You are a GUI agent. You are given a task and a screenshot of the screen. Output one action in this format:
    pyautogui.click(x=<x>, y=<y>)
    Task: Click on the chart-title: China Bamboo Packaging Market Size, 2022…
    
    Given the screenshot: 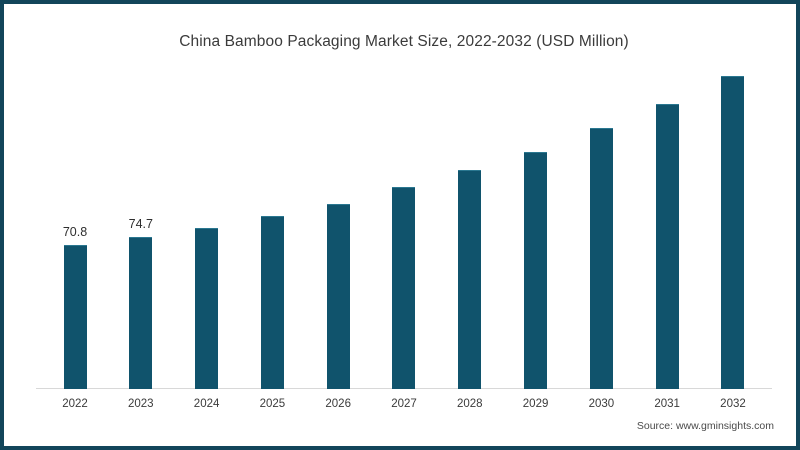 What is the action you would take?
    pyautogui.click(x=404, y=41)
    